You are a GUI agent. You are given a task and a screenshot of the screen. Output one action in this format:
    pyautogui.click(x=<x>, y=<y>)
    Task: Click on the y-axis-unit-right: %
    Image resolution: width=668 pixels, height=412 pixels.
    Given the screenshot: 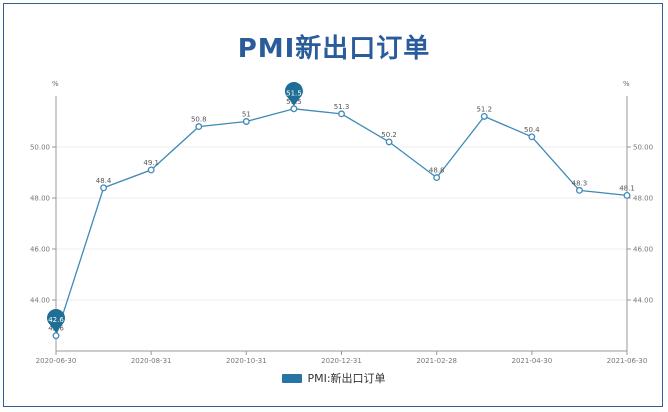 What is the action you would take?
    pyautogui.click(x=626, y=84)
    